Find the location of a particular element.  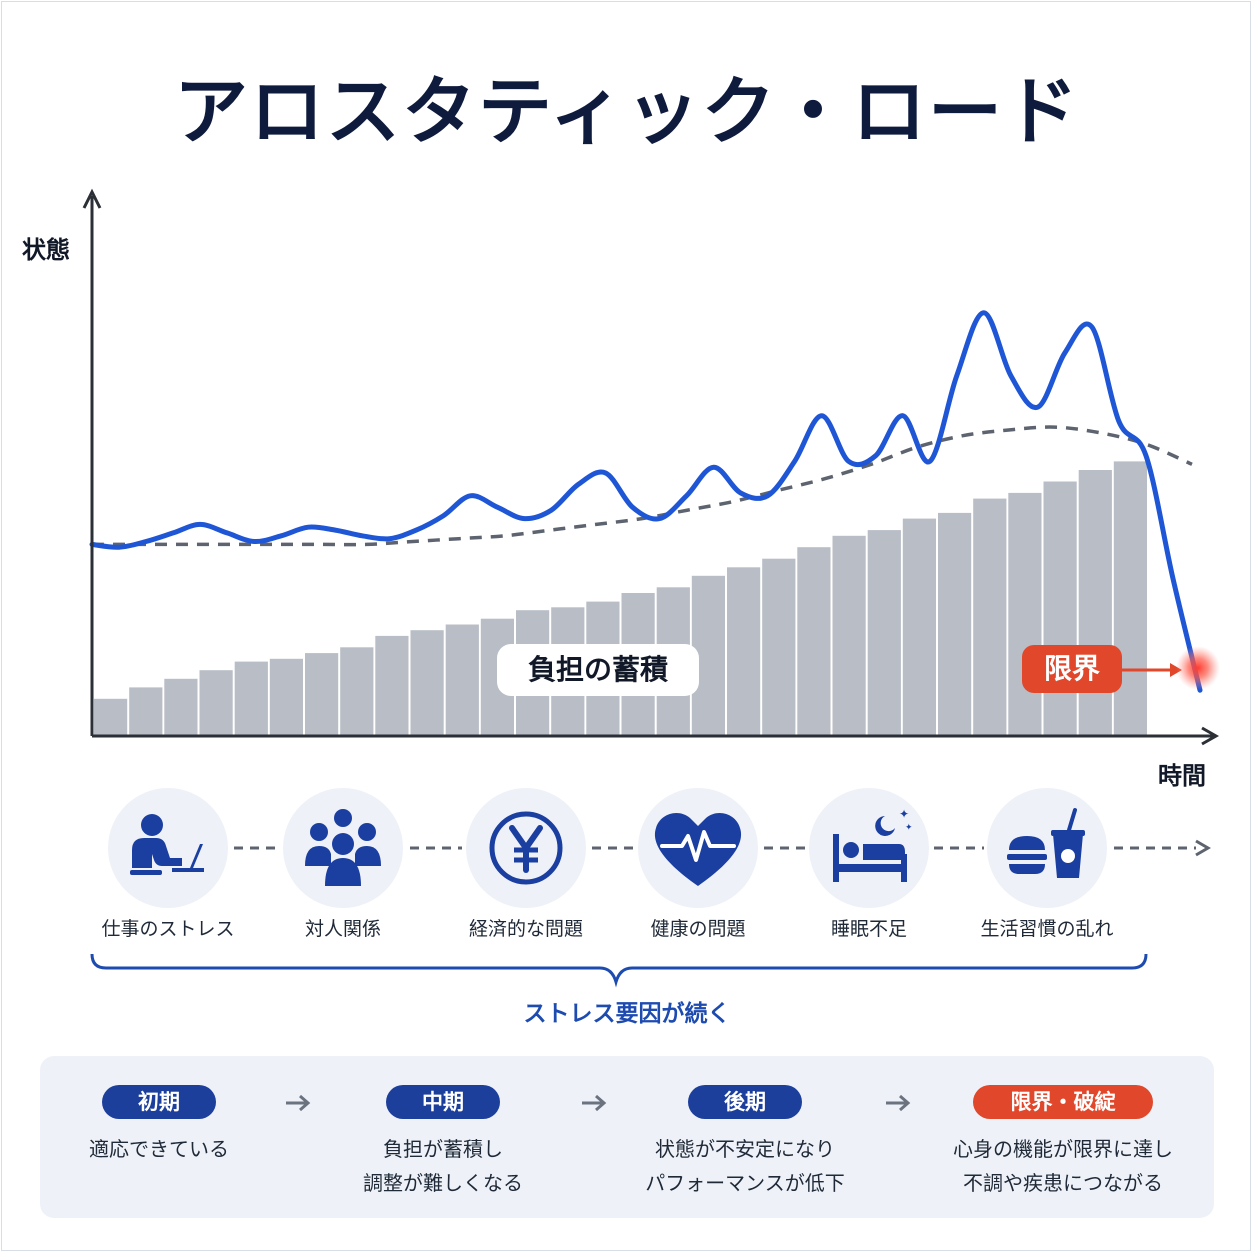

limit-label: 限界 is located at coordinates (1072, 669).